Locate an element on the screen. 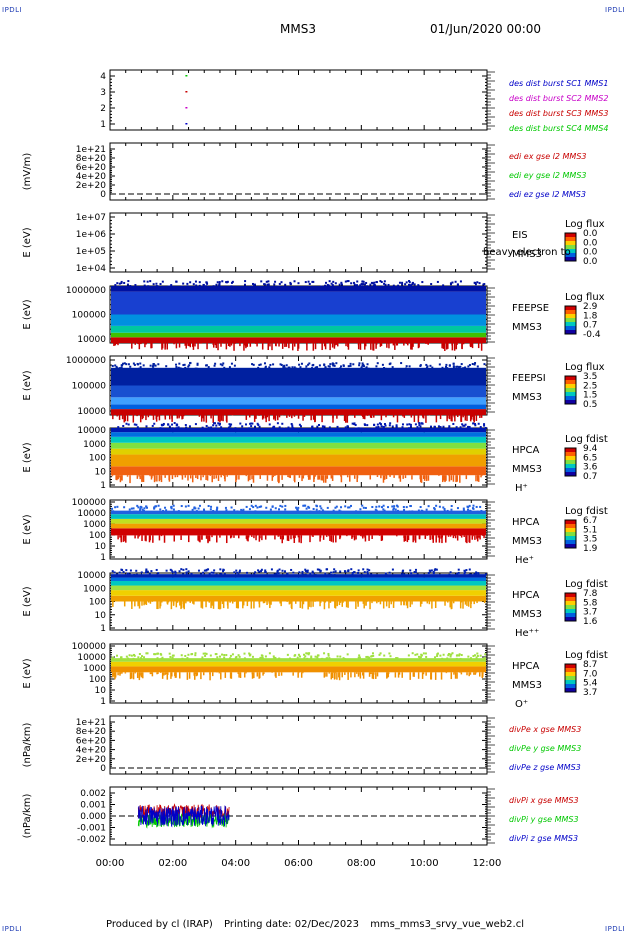 Image resolution: width=630 pixels, height=934 pixels. colorbar-title: Log fdist is located at coordinates (586, 439).